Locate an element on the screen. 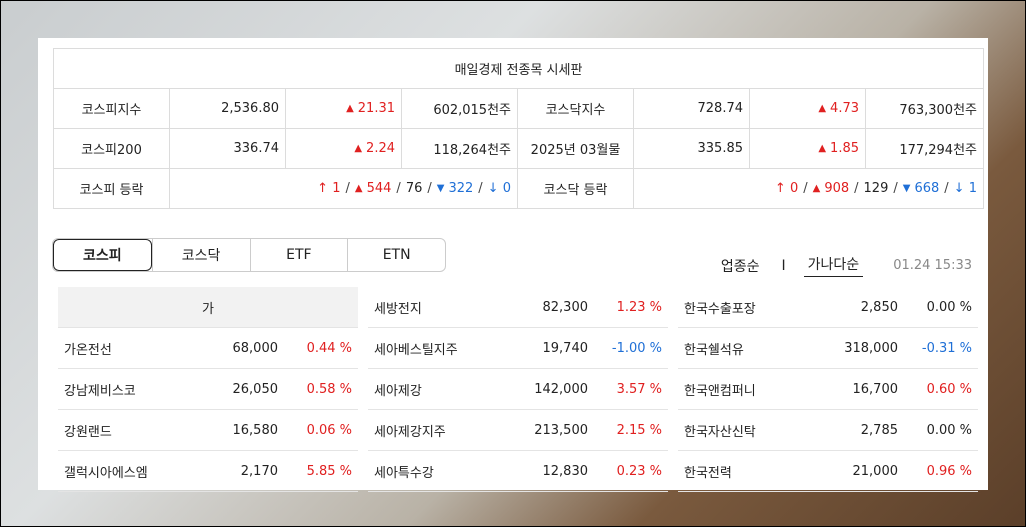 Image resolution: width=1026 pixels, height=527 pixels. kospi-up-count: 544 is located at coordinates (379, 188).